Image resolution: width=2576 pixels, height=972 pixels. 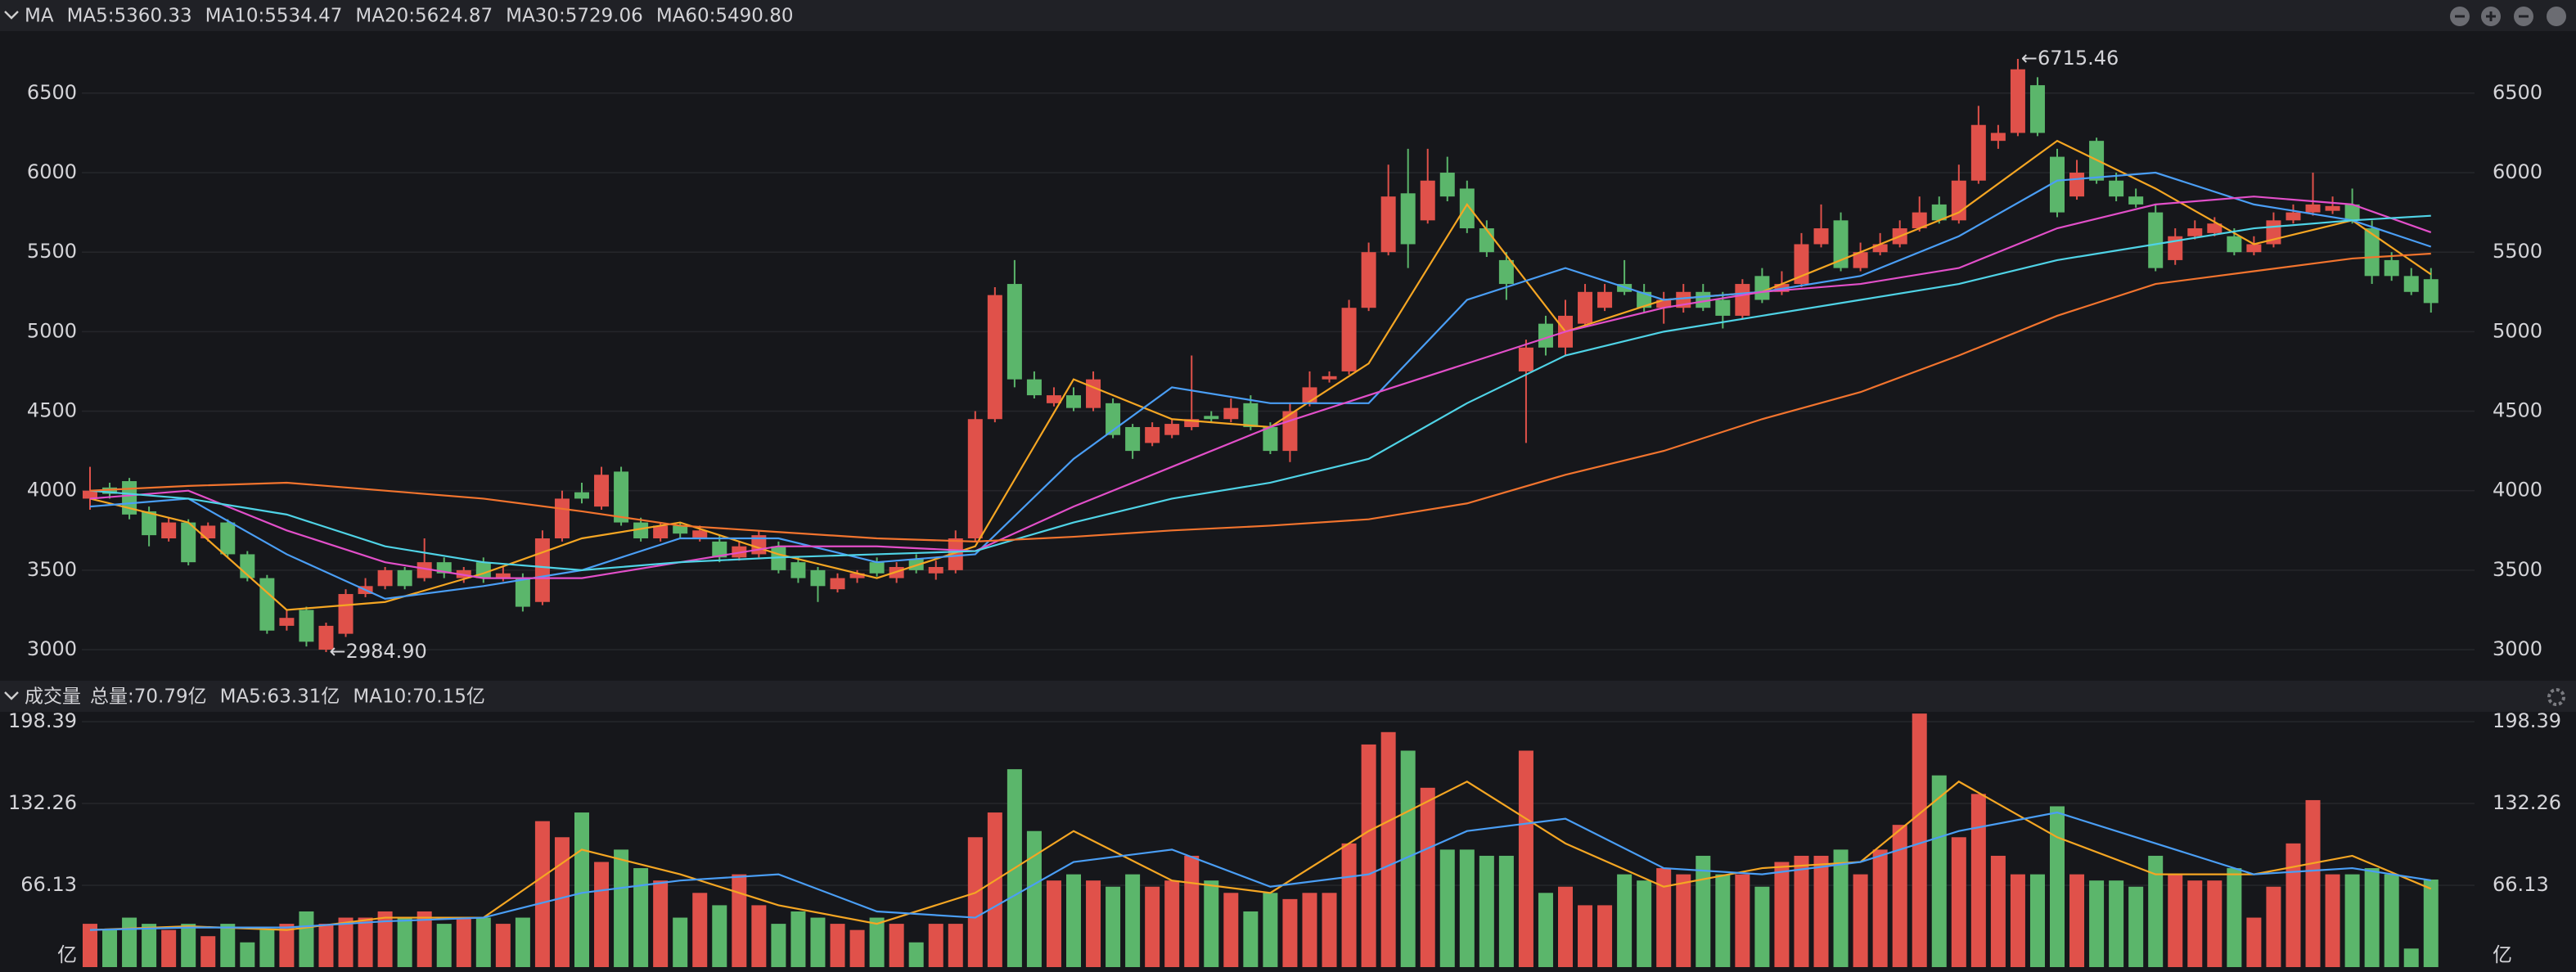 What do you see at coordinates (2518, 171) in the screenshot?
I see `y-tick-label: 6000` at bounding box center [2518, 171].